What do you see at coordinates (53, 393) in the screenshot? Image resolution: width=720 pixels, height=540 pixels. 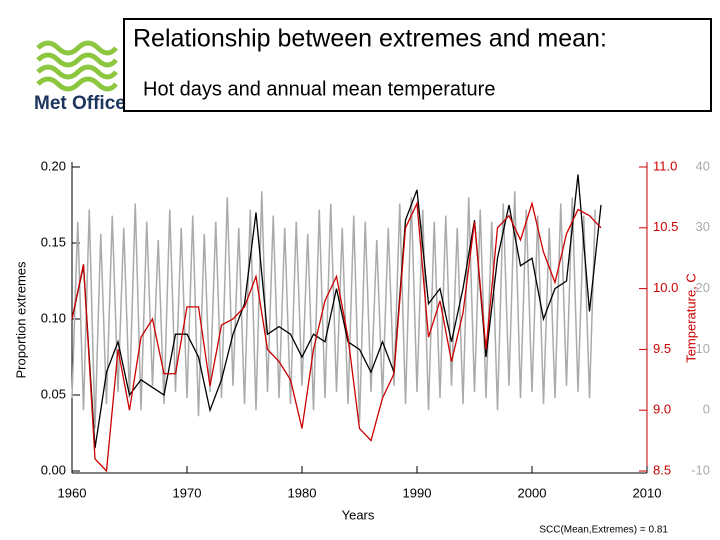 I see `y-tick-label: 0.05` at bounding box center [53, 393].